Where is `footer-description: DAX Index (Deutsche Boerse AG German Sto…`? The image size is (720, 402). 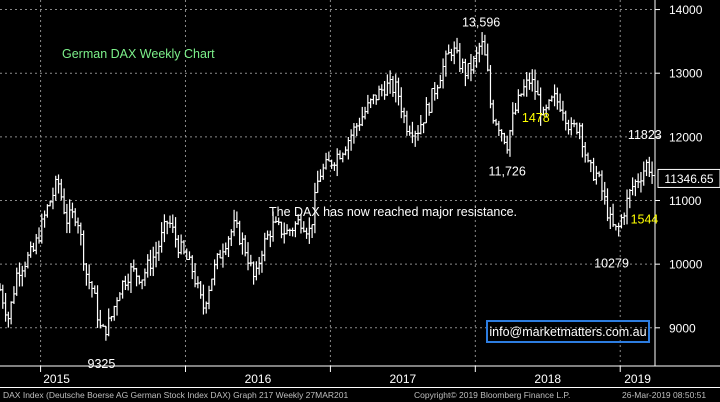
footer-description: DAX Index (Deutsche Boerse AG German Sto… is located at coordinates (176, 395).